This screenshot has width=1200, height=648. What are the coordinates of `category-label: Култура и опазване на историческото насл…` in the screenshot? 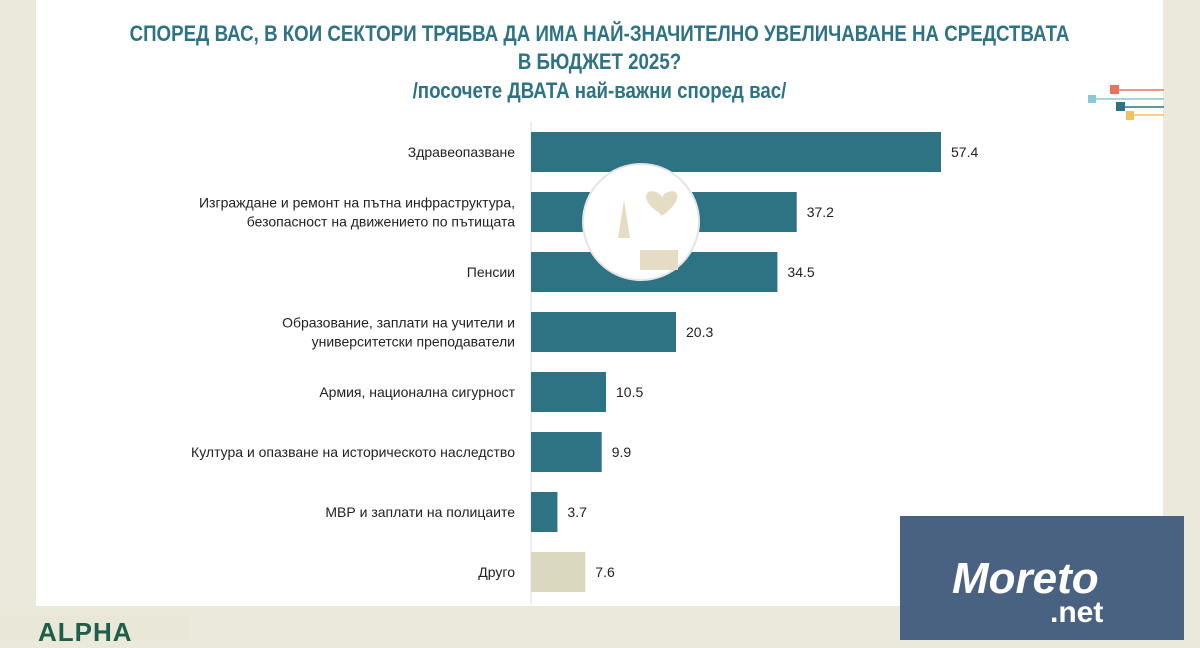 It's located at (353, 452).